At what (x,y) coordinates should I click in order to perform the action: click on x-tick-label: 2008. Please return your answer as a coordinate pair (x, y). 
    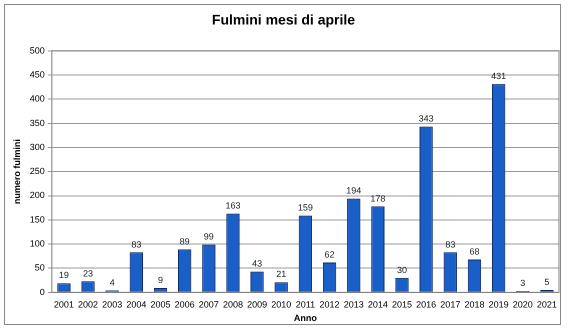
    Looking at the image, I should click on (232, 304).